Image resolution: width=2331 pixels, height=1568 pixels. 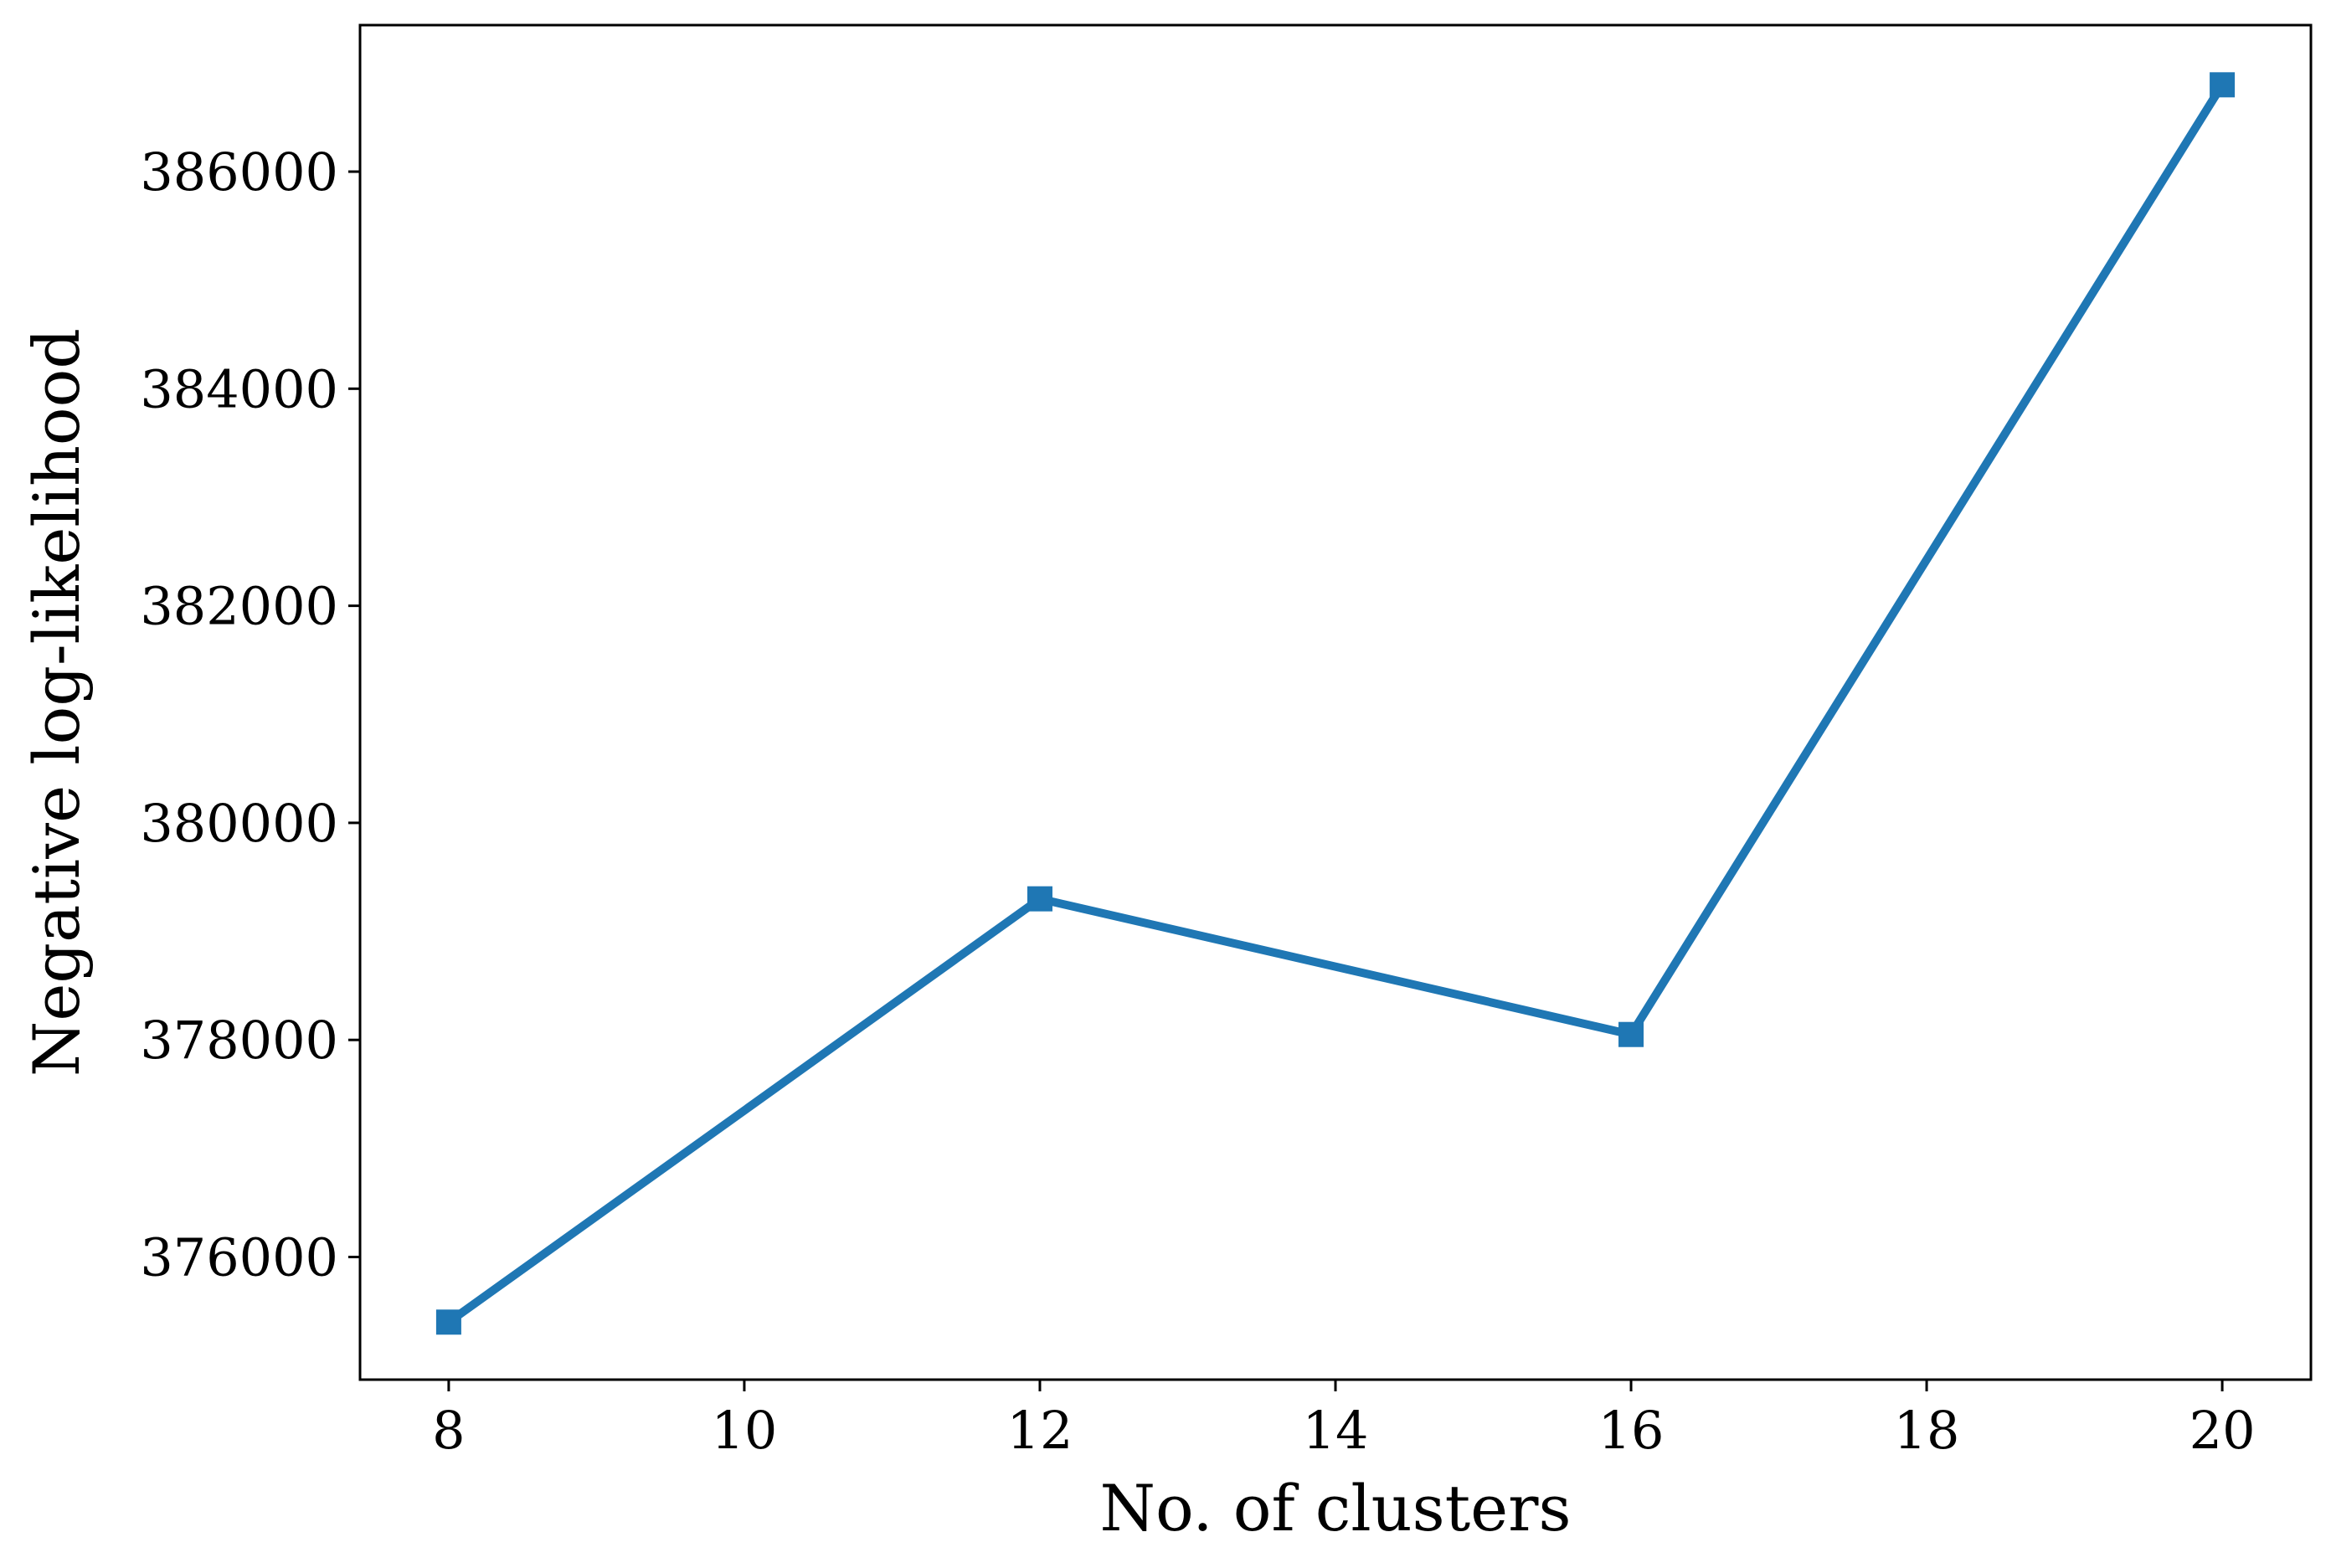 I want to click on y-tick-label: 378000, so click(x=239, y=1040).